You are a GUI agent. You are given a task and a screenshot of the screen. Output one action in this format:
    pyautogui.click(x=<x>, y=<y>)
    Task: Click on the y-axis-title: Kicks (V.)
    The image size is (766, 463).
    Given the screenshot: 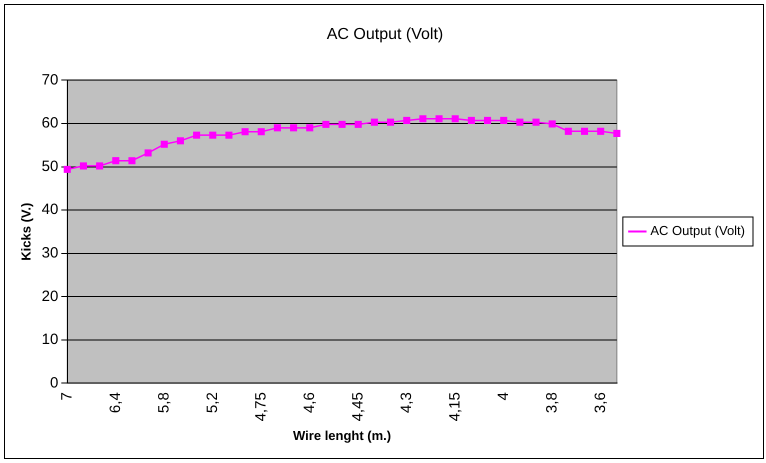 What is the action you would take?
    pyautogui.click(x=26, y=231)
    